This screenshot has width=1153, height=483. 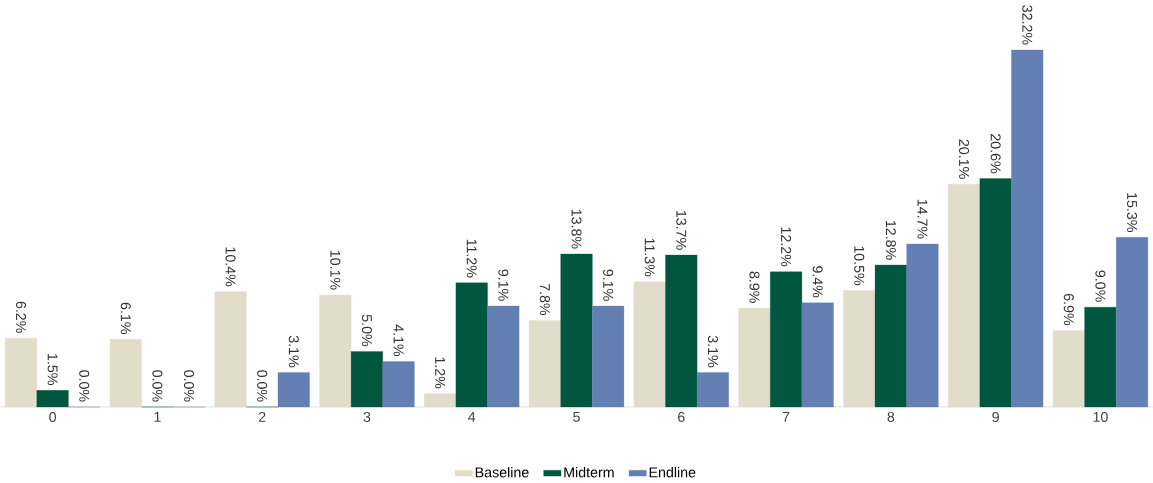 What do you see at coordinates (891, 416) in the screenshot?
I see `x-tick-label: 8` at bounding box center [891, 416].